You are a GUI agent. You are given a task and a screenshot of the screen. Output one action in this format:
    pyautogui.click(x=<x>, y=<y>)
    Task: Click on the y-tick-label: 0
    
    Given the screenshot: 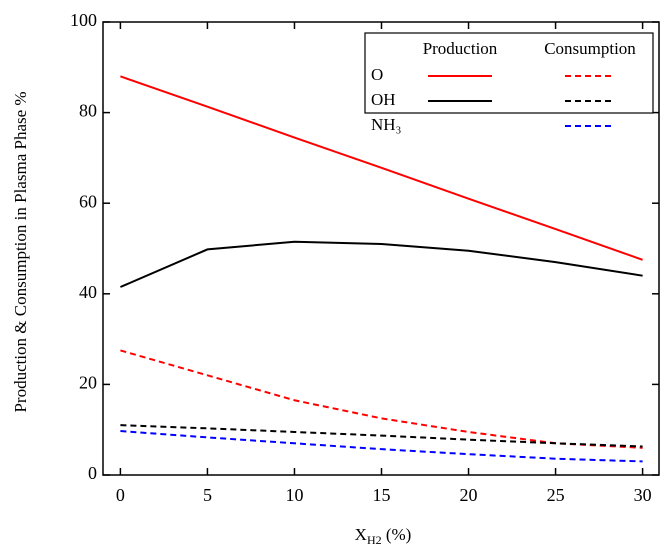 What is the action you would take?
    pyautogui.click(x=92, y=473)
    